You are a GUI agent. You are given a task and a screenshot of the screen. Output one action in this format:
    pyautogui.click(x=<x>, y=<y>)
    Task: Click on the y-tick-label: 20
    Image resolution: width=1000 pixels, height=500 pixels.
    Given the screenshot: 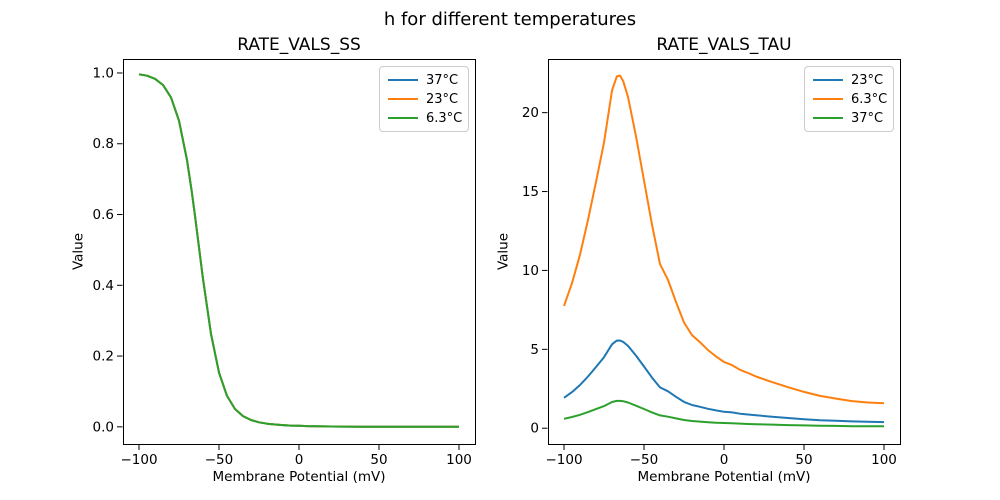 What is the action you would take?
    pyautogui.click(x=530, y=113)
    